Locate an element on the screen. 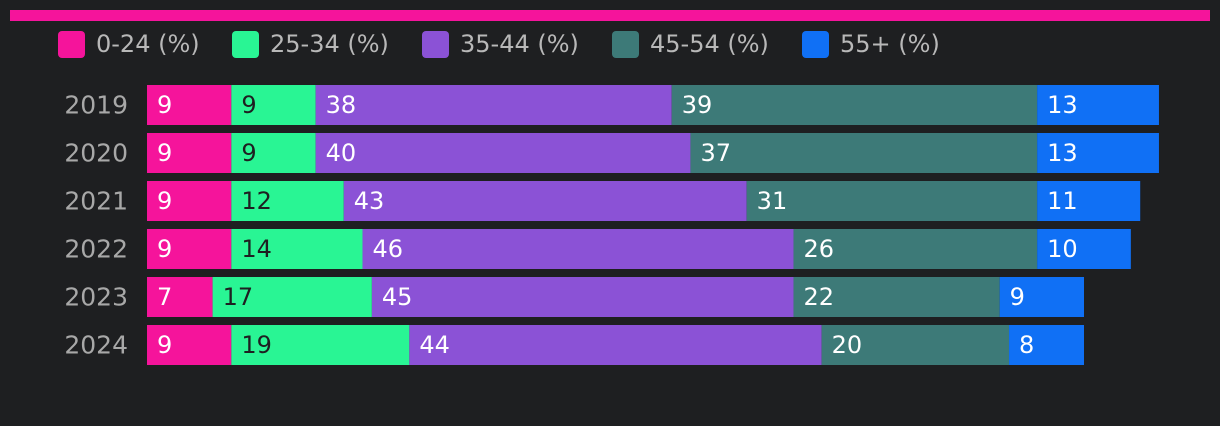 The width and height of the screenshot is (1220, 426). data-label: 46 is located at coordinates (388, 249).